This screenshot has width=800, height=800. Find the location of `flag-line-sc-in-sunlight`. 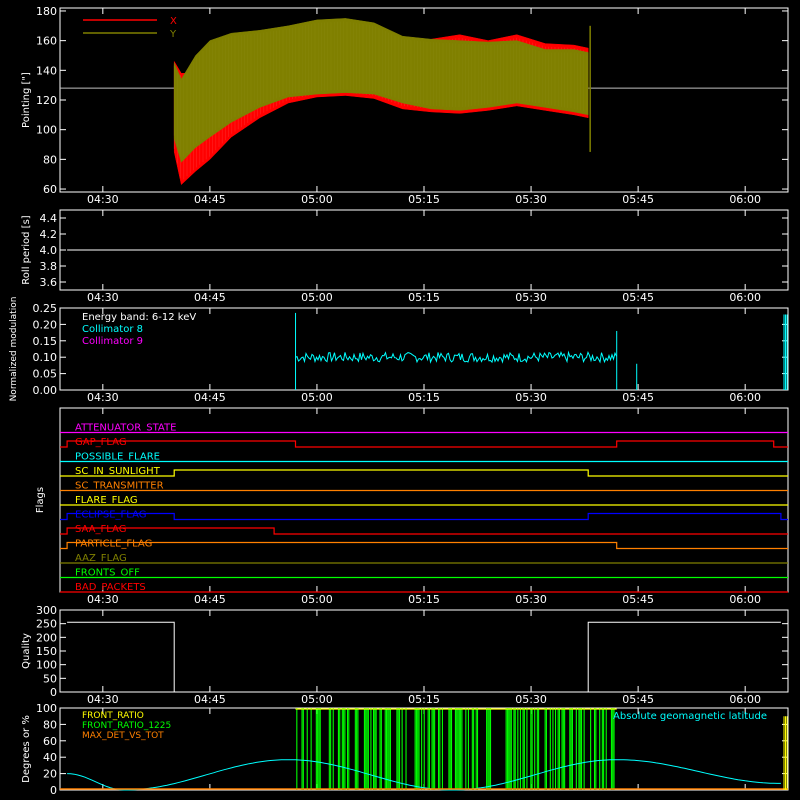

flag-line-sc-in-sunlight is located at coordinates (424, 473).